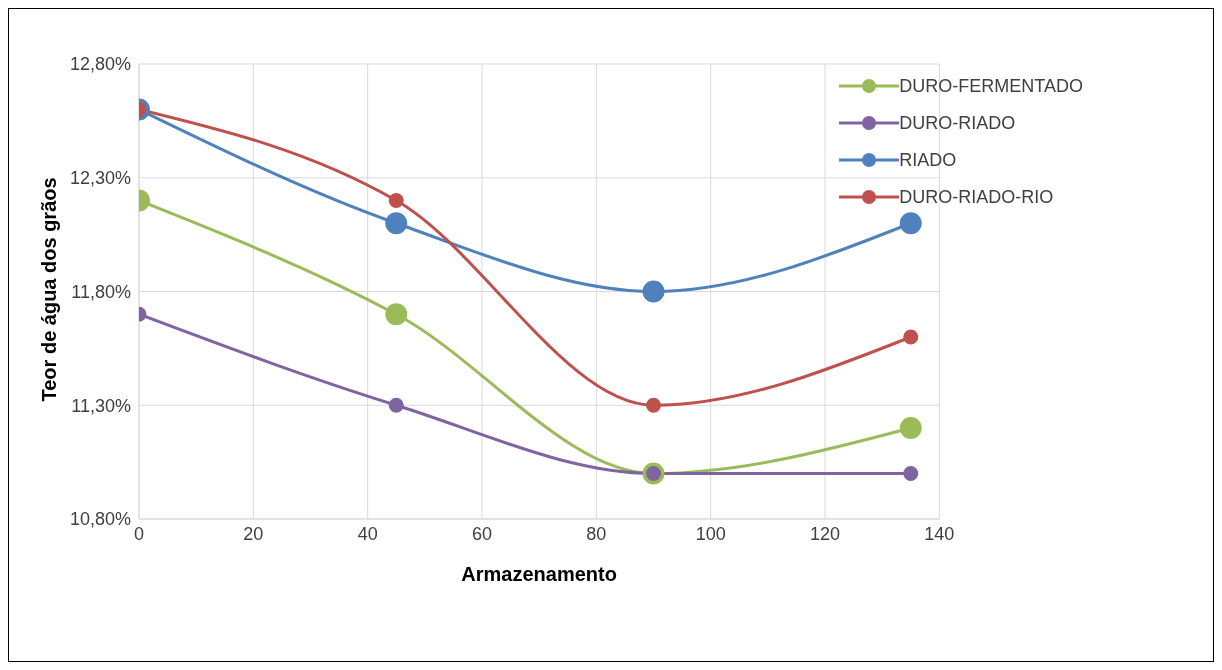 Image resolution: width=1222 pixels, height=670 pixels. Describe the element at coordinates (100, 519) in the screenshot. I see `y-tick-label: 10,80%` at that location.